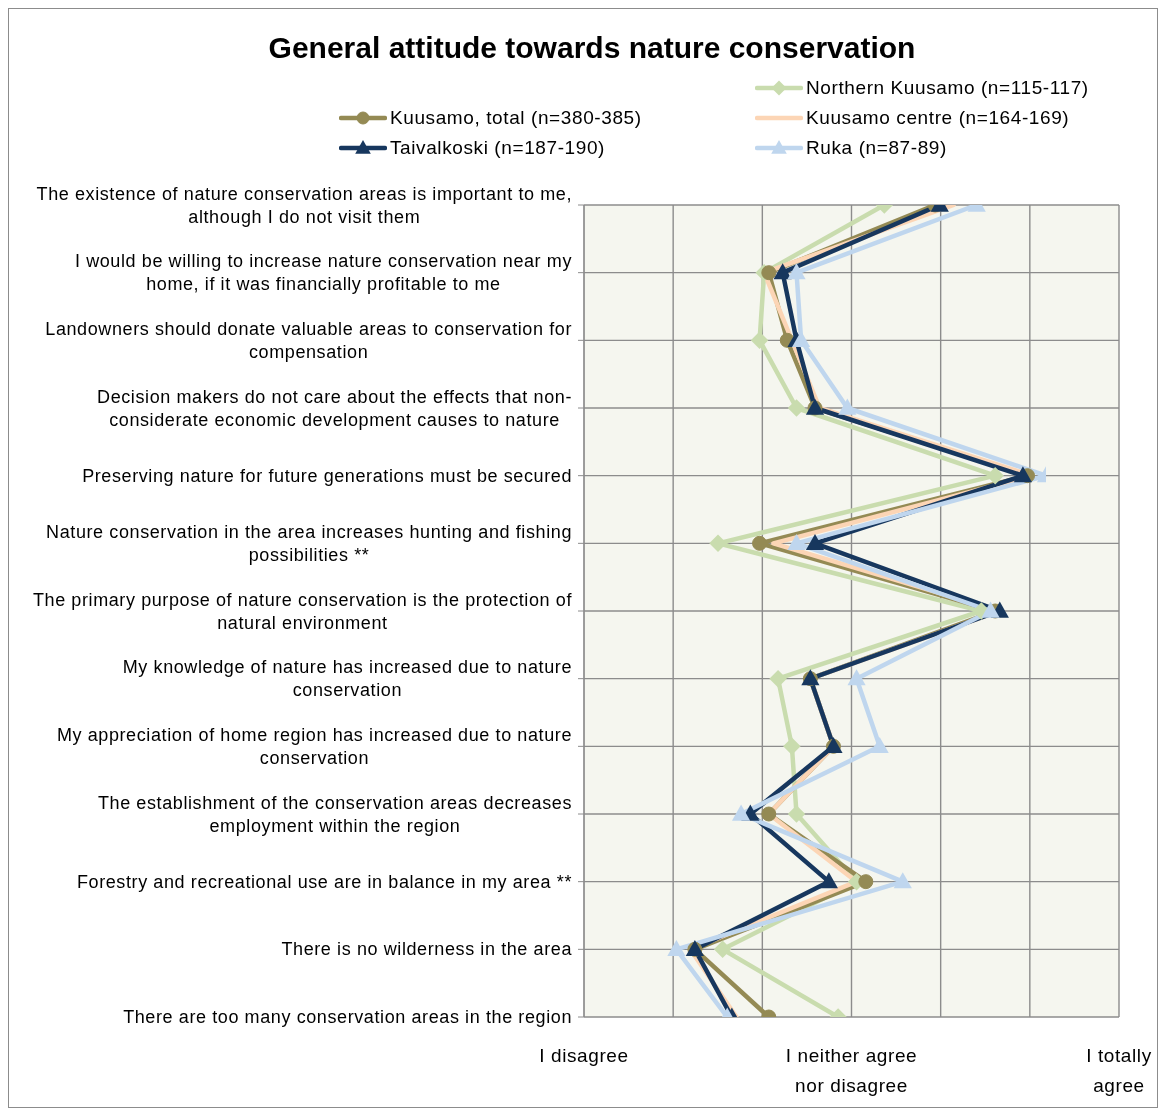 This screenshot has width=1166, height=1115. What do you see at coordinates (302, 611) in the screenshot?
I see `y-tick-label: The primary purpose of nature conservation is the protection of natural environment` at bounding box center [302, 611].